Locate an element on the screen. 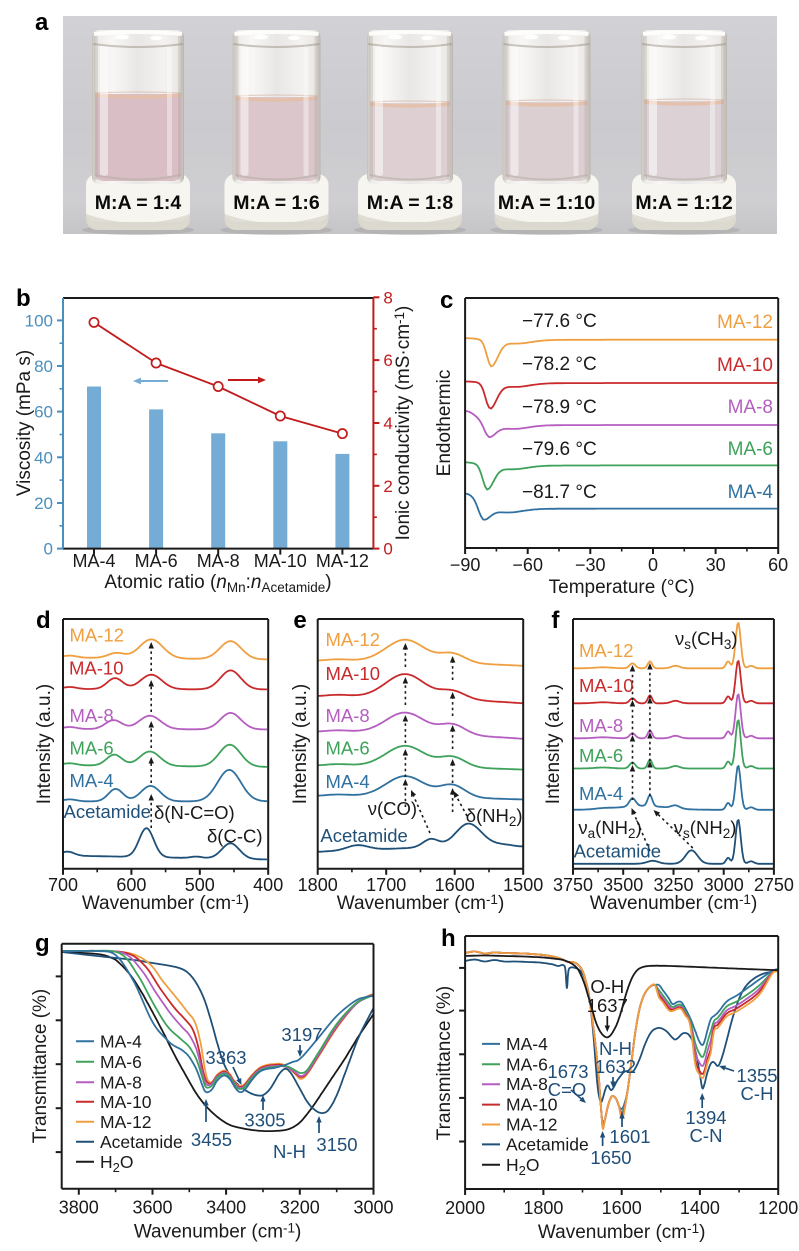 This screenshot has height=1251, width=799. svg-text: 2000 is located at coordinates (465, 1208).